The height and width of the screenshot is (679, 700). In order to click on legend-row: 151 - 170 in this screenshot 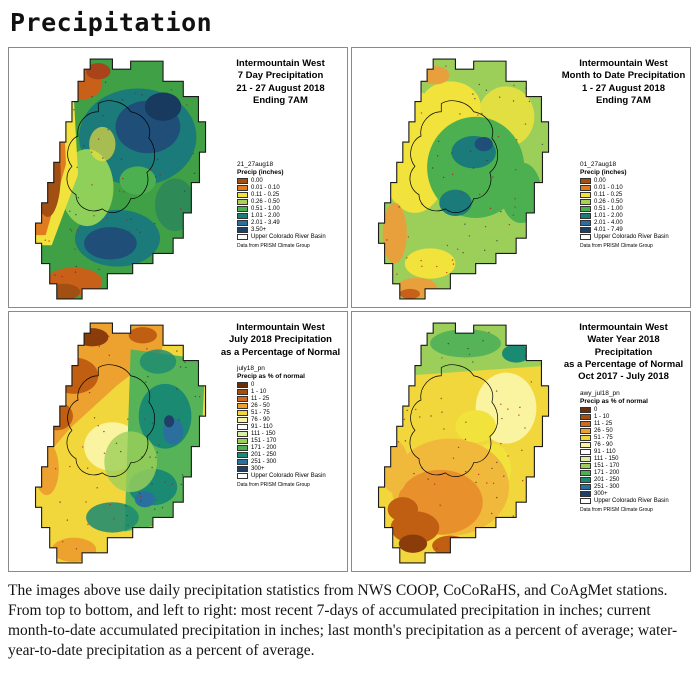, I will do `click(633, 465)`.